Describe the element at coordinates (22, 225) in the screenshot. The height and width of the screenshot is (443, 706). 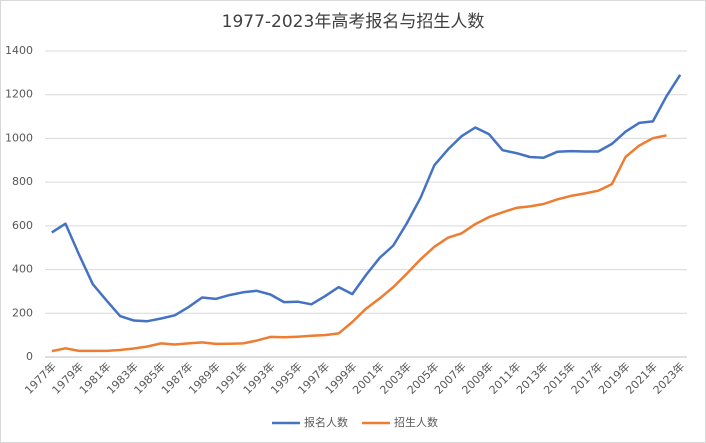
I see `y-tick-label: 600` at that location.